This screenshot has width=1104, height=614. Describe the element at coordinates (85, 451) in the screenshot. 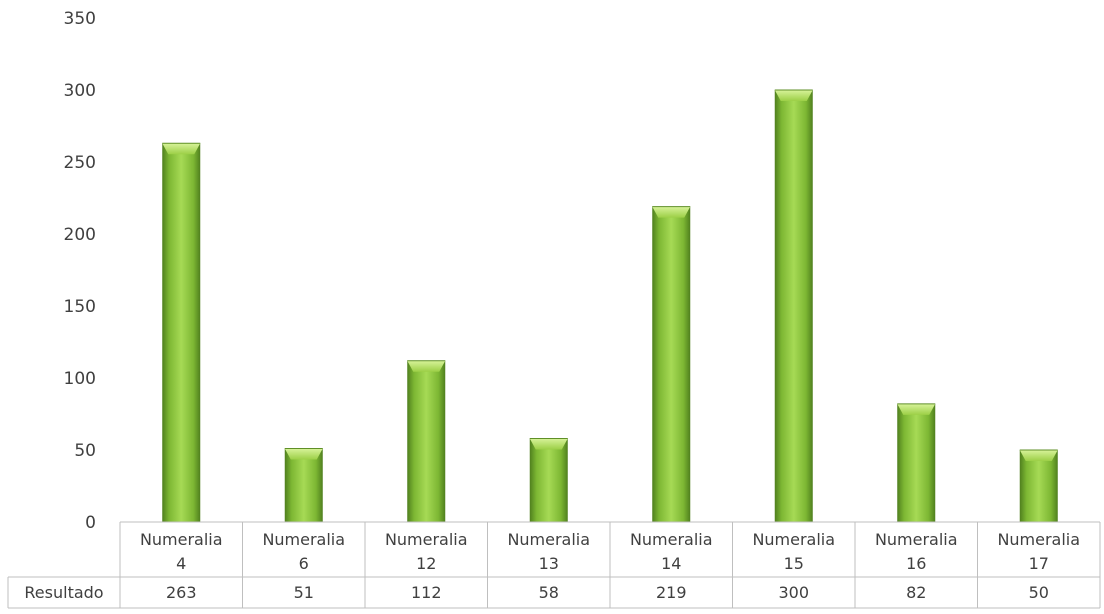

I see `y-tick-label: 50` at that location.